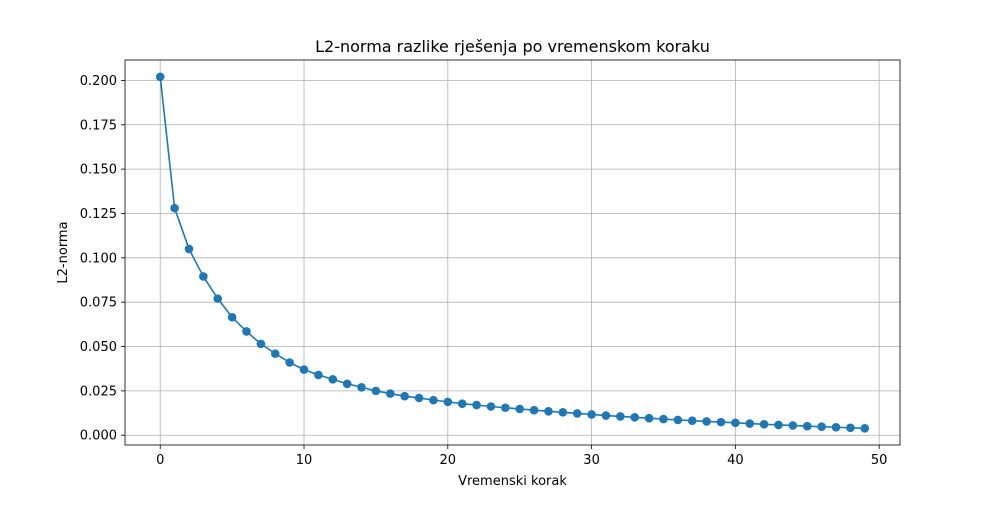  What do you see at coordinates (735, 460) in the screenshot?
I see `x-tick-label: 40` at bounding box center [735, 460].